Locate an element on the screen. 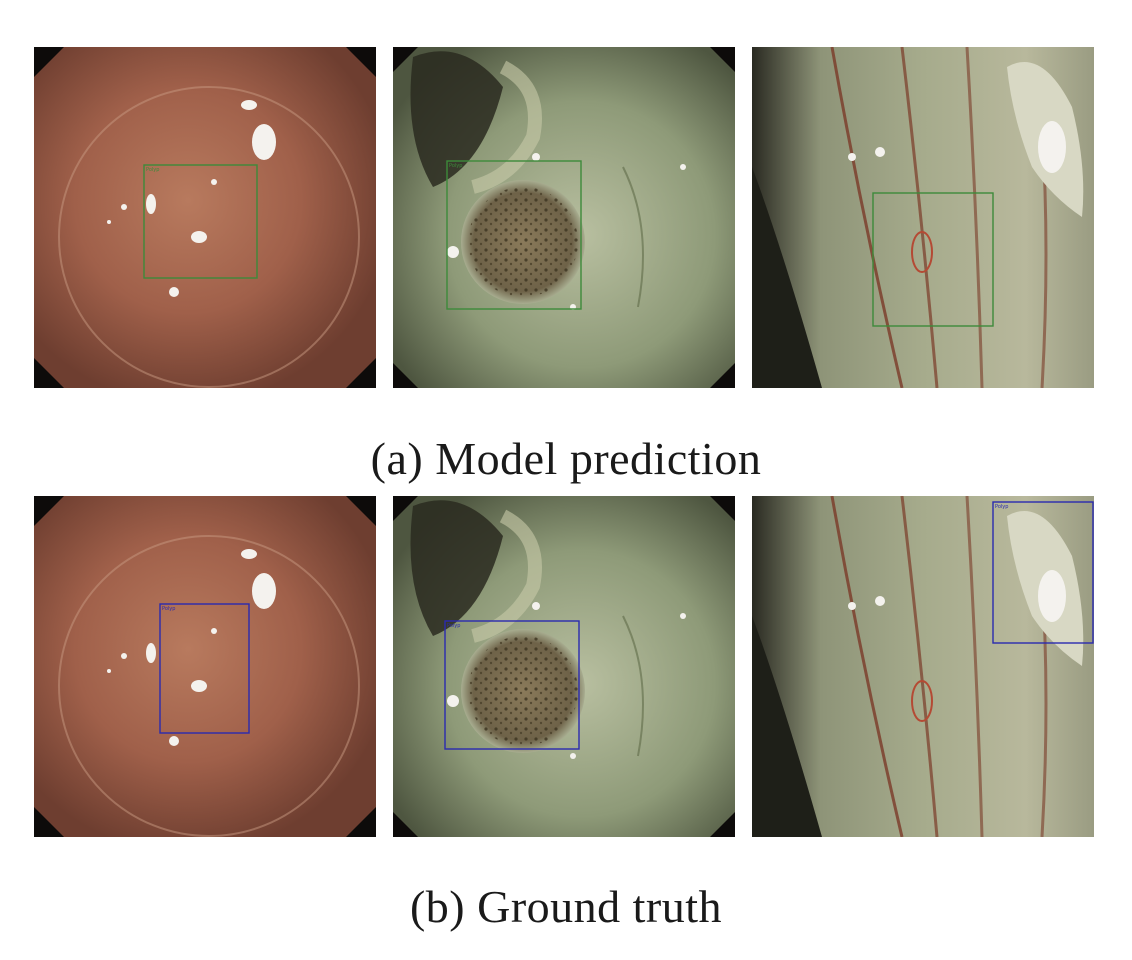  specular-highlight is located at coordinates (264, 142).